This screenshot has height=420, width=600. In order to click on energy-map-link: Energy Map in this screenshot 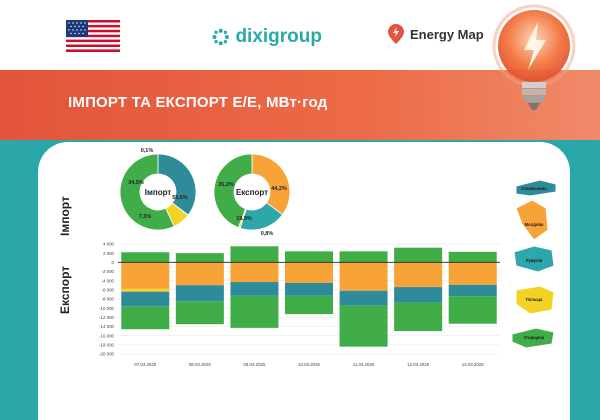, I will do `click(436, 34)`.